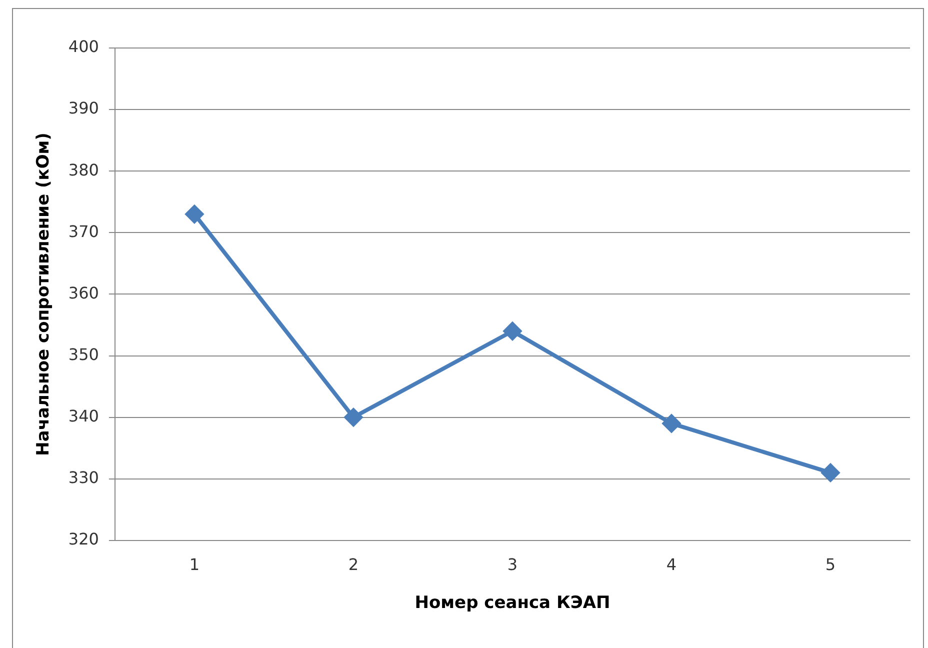 This screenshot has height=648, width=928. What do you see at coordinates (83, 354) in the screenshot?
I see `y-tick-label: 350` at bounding box center [83, 354].